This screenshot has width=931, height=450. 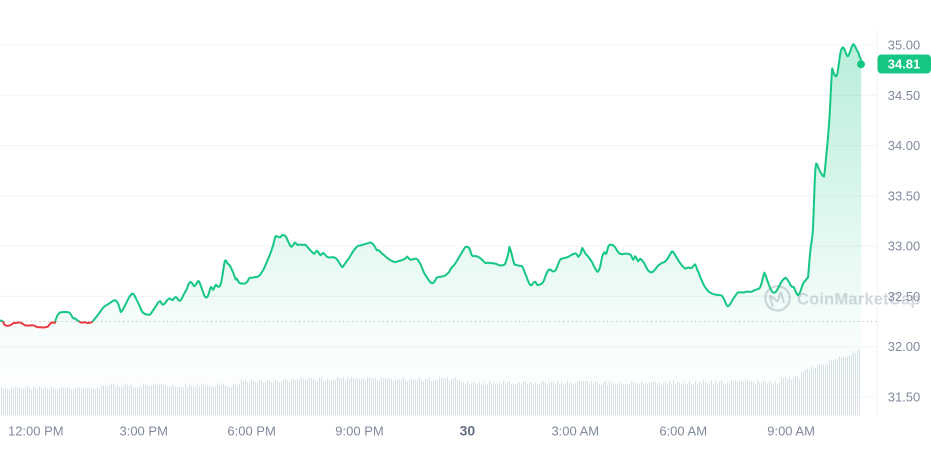 What do you see at coordinates (904, 296) in the screenshot?
I see `svg-text: 32.50` at bounding box center [904, 296].